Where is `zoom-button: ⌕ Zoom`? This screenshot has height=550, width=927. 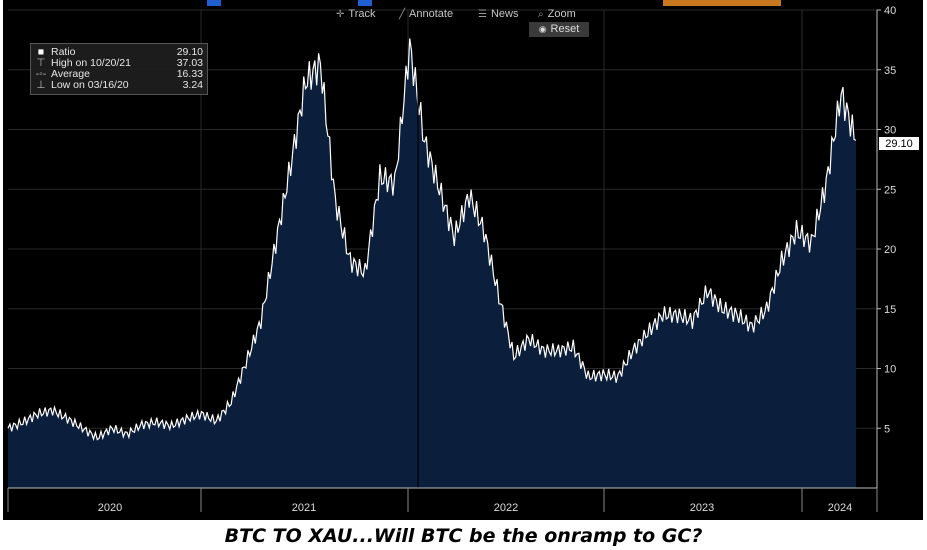 zoom-button: ⌕ Zoom is located at coordinates (557, 14).